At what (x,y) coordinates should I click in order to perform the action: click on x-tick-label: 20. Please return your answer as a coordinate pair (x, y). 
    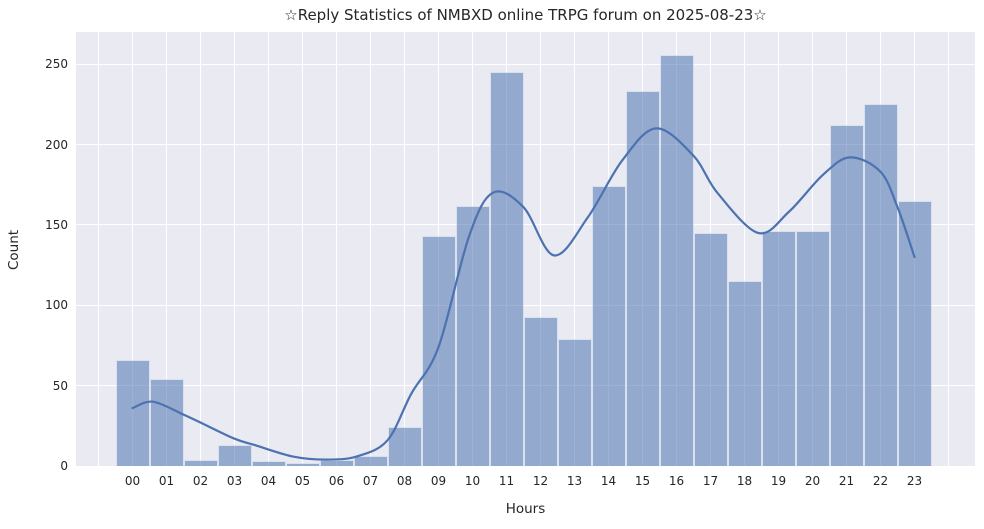
    Looking at the image, I should click on (812, 481).